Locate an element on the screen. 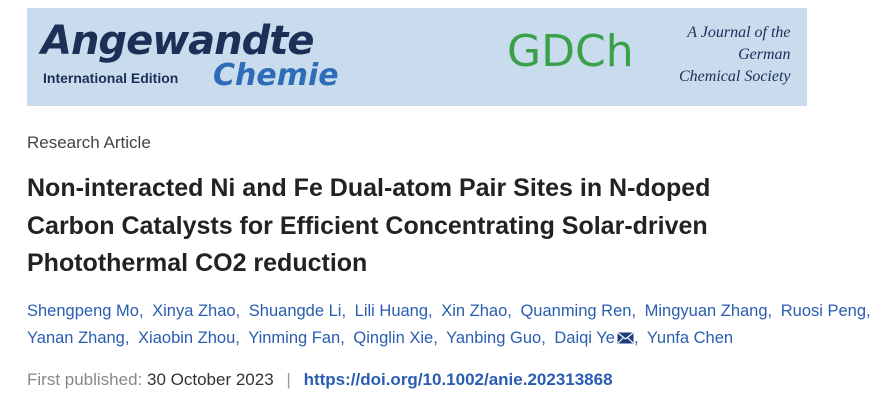  author: Yanbing Guo, is located at coordinates (496, 338).